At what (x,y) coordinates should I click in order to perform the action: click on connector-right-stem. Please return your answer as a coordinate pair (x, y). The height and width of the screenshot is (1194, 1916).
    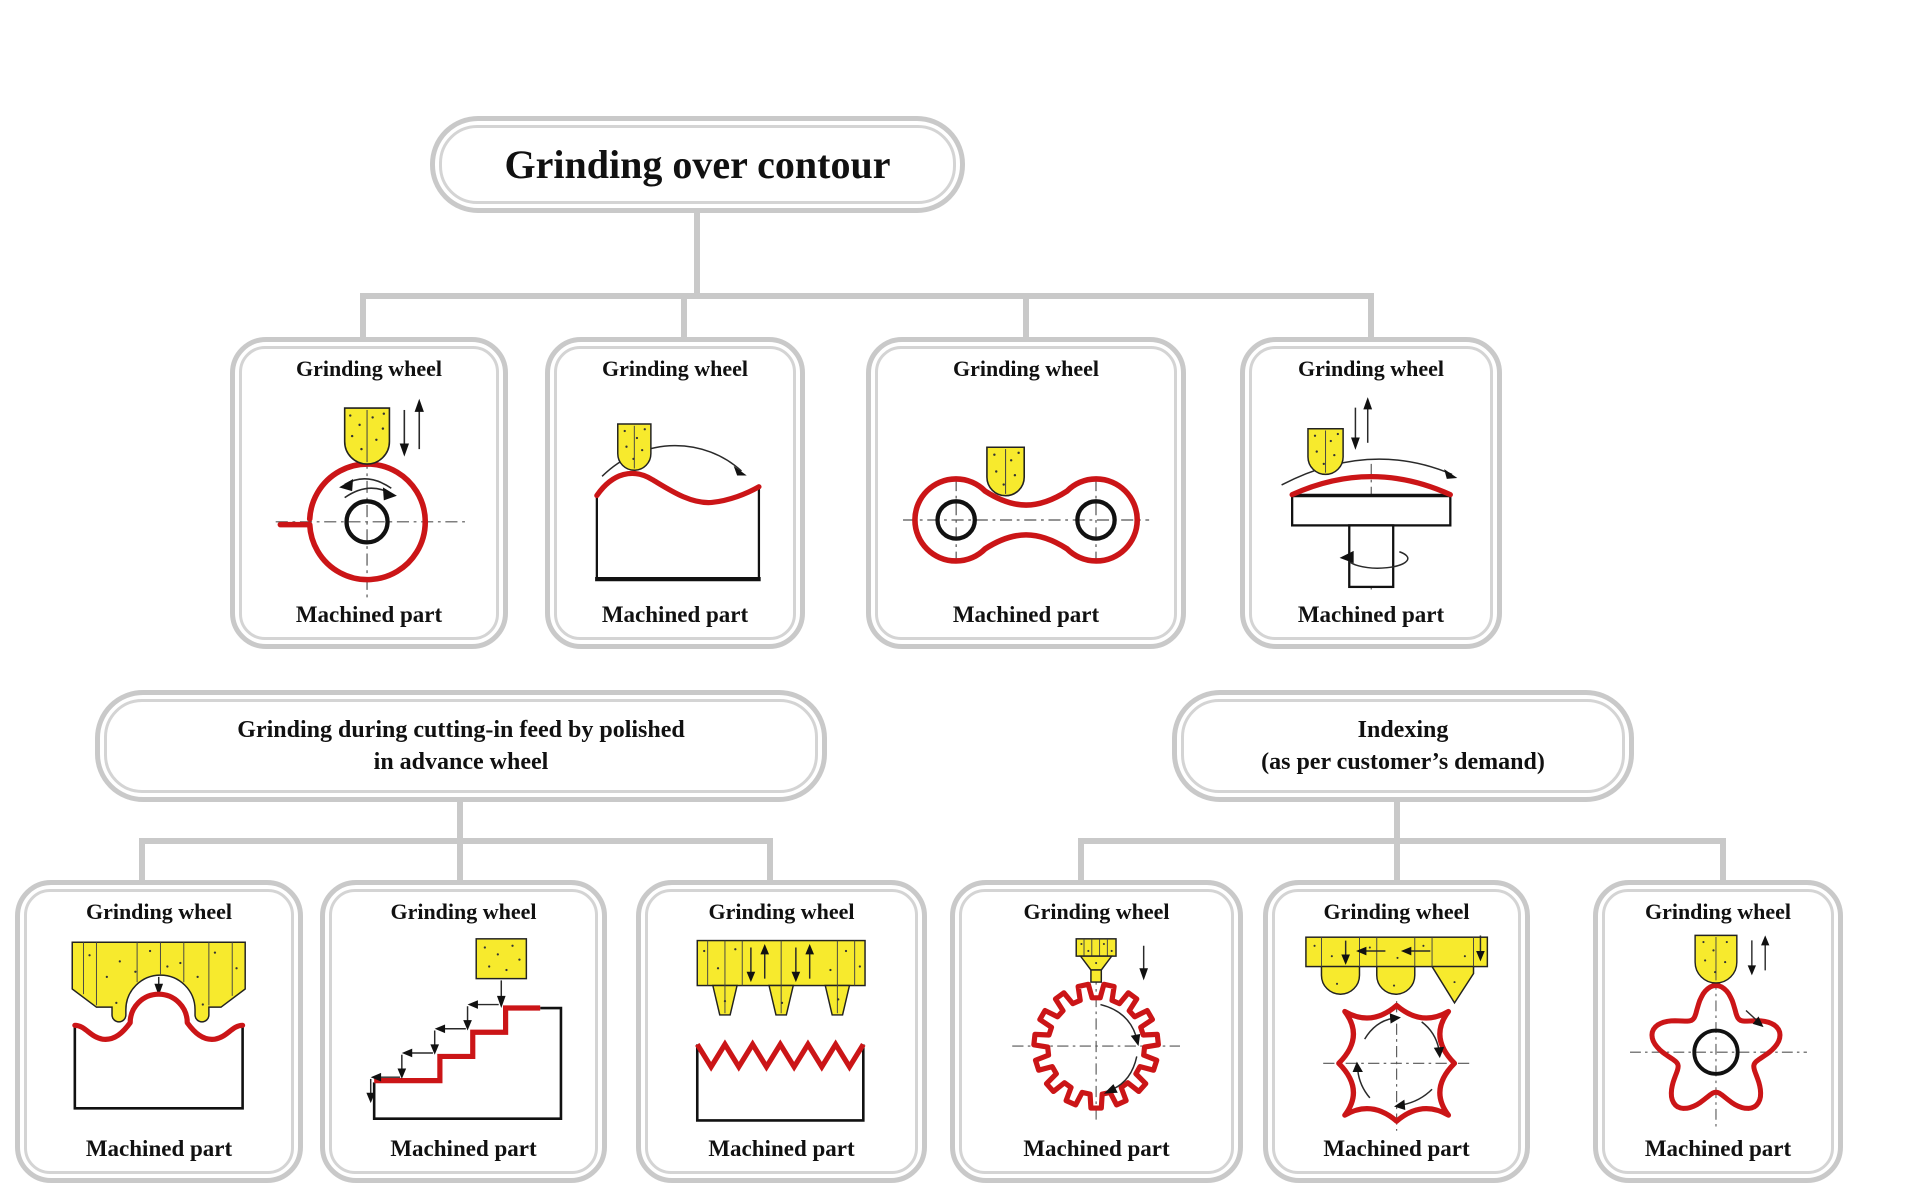
    Looking at the image, I should click on (1397, 821).